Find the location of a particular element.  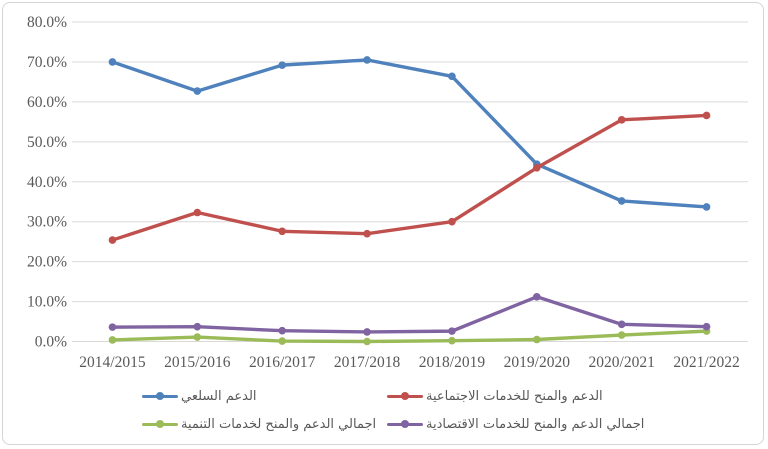

y-axis-tick-label: 70.0% is located at coordinates (47, 62).